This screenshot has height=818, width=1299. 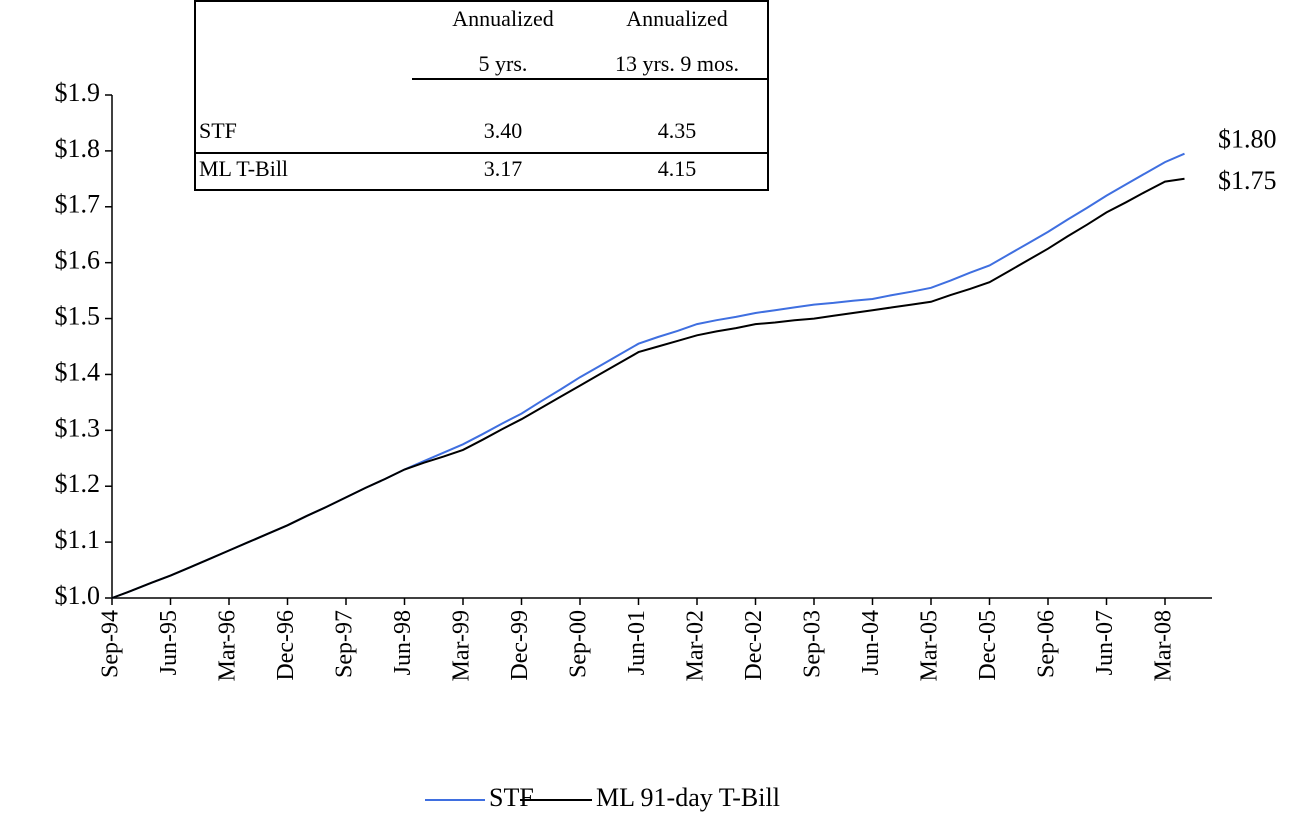 What do you see at coordinates (78, 260) in the screenshot?
I see `y-tick-label: $1.6` at bounding box center [78, 260].